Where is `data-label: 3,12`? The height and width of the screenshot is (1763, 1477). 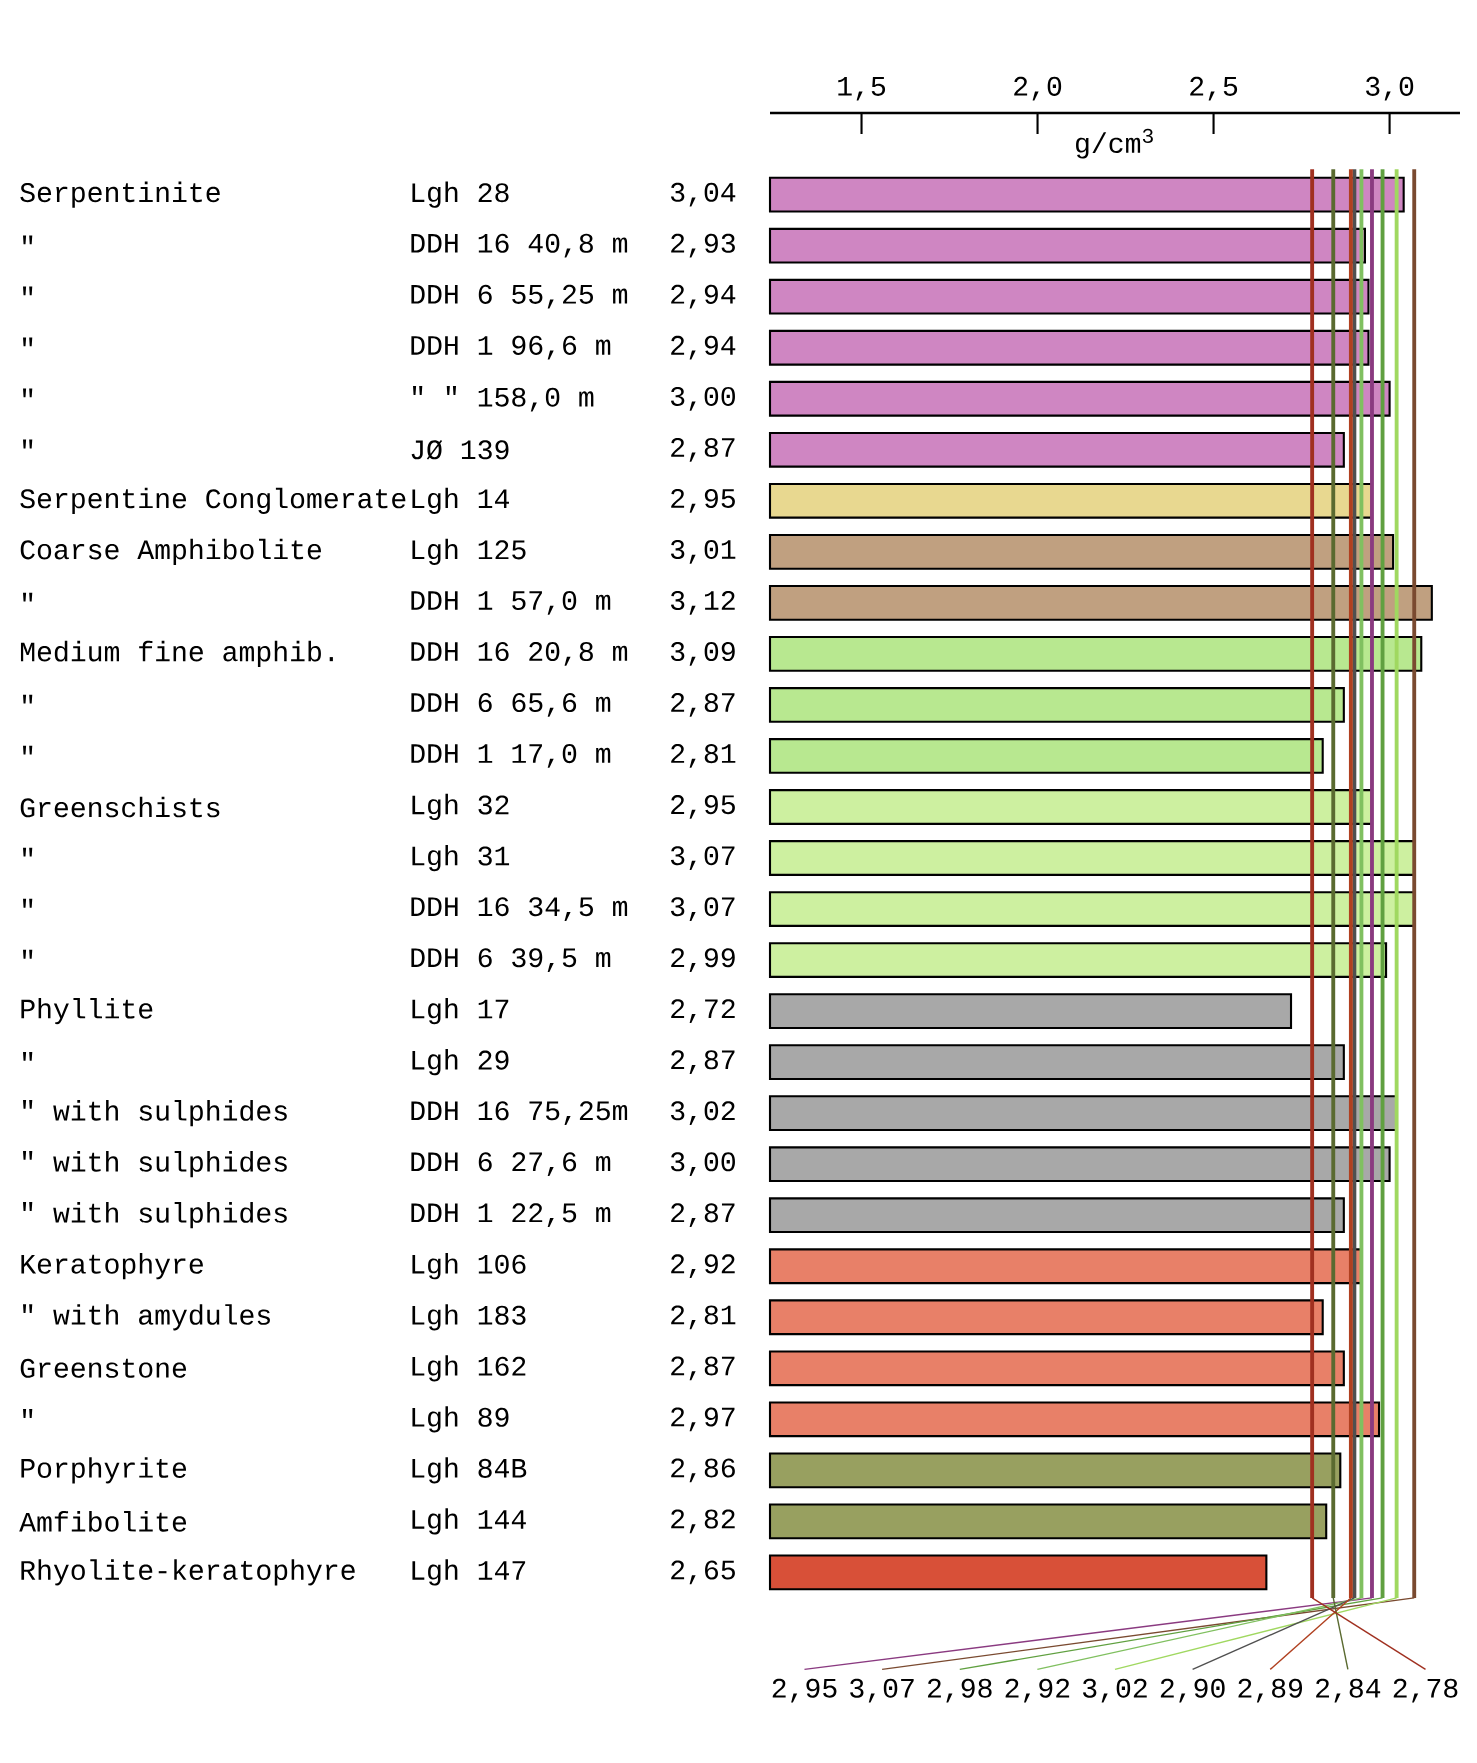 data-label: 3,12 is located at coordinates (702, 602).